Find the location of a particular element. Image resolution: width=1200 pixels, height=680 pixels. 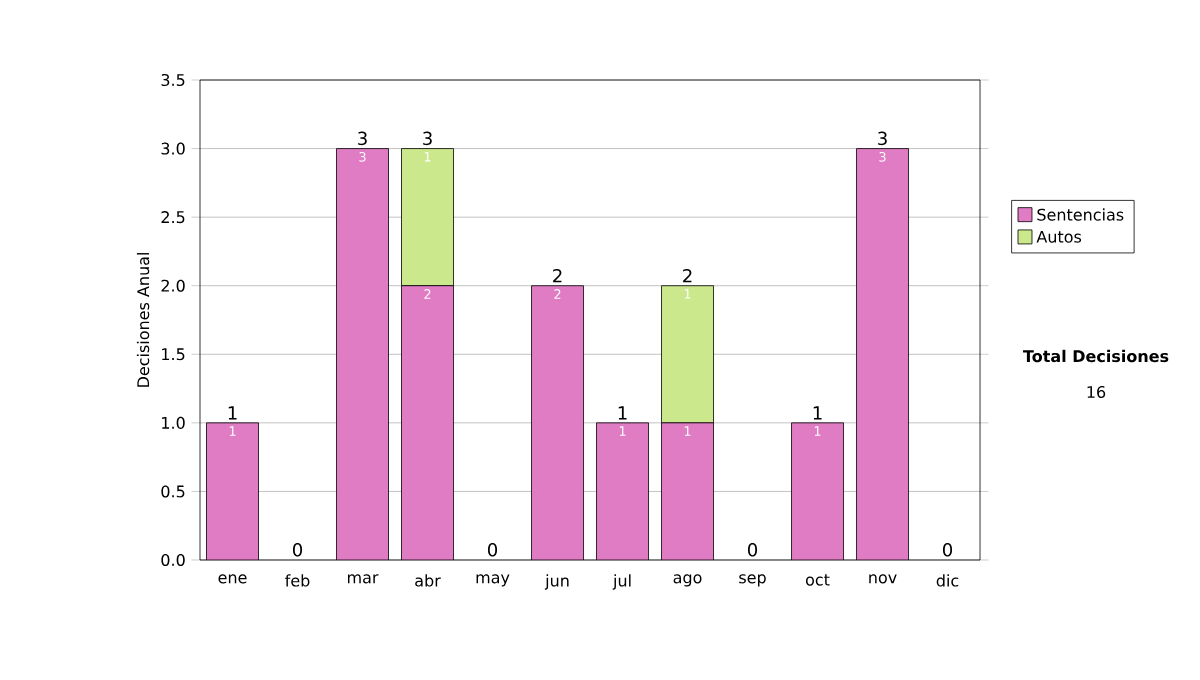

y-axis-title: Decisiones Anual is located at coordinates (143, 320).